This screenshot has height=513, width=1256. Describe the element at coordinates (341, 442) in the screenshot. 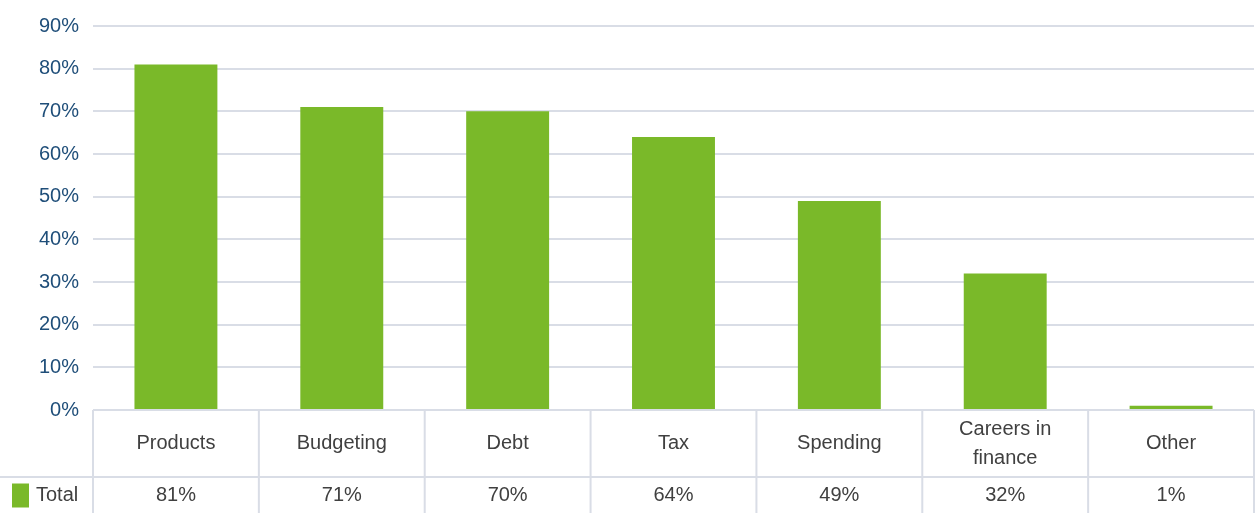

I see `x-tick-label: Budgeting` at that location.